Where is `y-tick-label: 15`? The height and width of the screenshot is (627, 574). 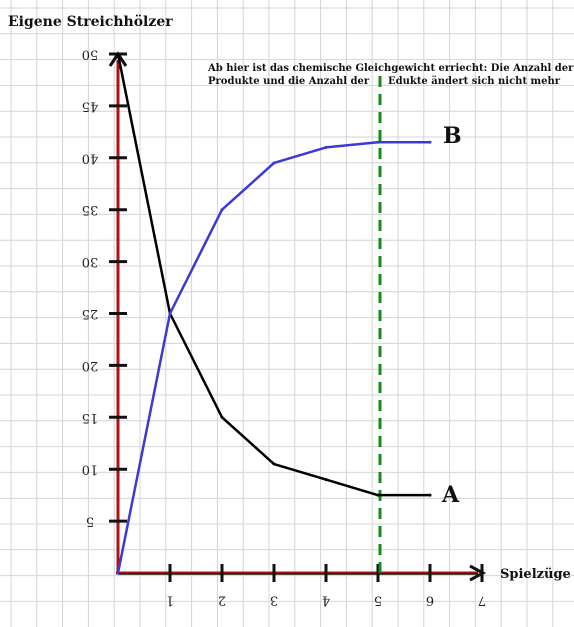
y-tick-label: 15 is located at coordinates (90, 417).